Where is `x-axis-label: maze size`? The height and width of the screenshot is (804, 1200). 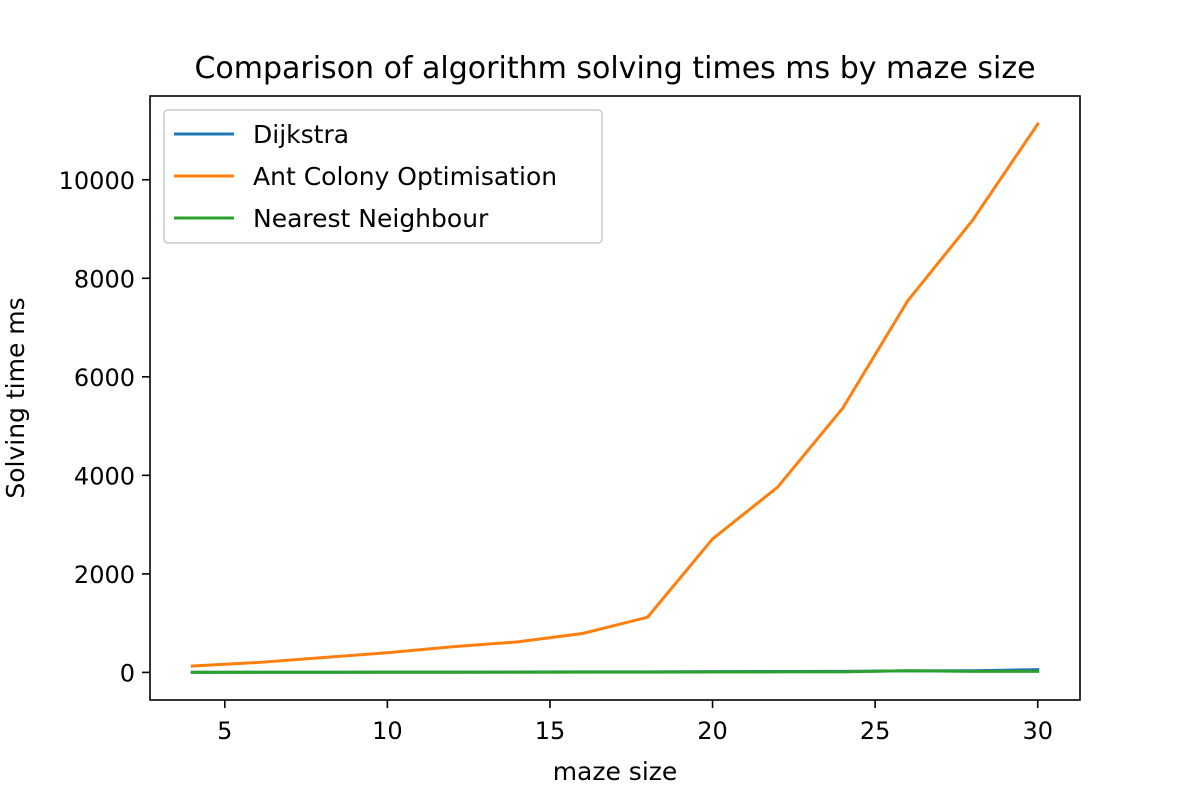
x-axis-label: maze size is located at coordinates (615, 771).